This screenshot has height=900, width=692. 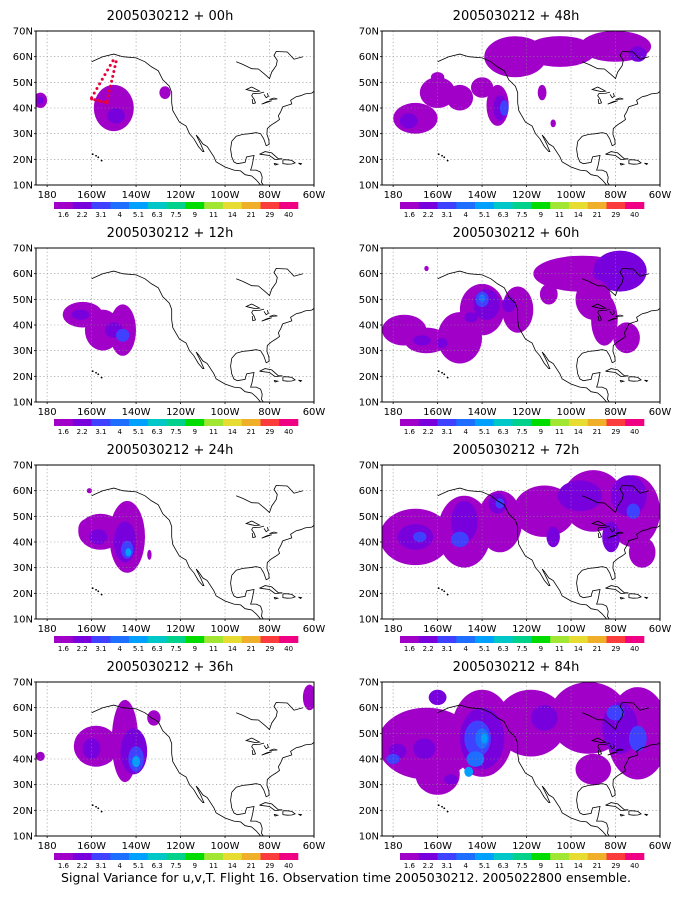 What do you see at coordinates (369, 760) in the screenshot?
I see `lat-tick-label: 40N` at bounding box center [369, 760].